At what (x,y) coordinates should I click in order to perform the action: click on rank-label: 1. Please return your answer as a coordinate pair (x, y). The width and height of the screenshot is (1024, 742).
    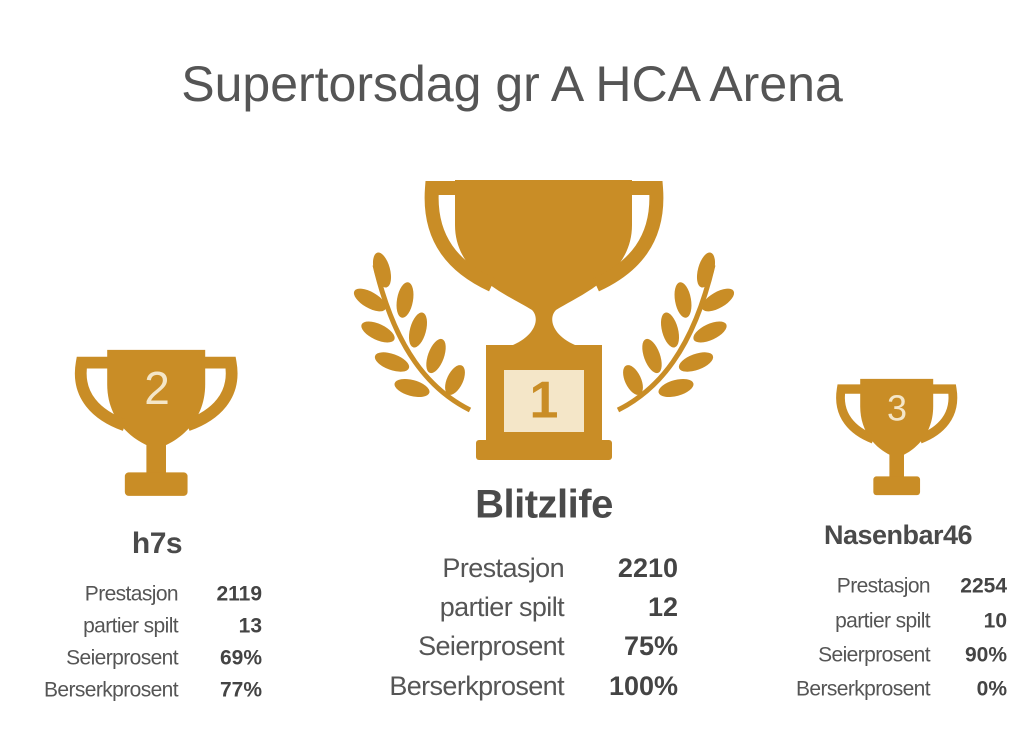
    Looking at the image, I should click on (544, 401).